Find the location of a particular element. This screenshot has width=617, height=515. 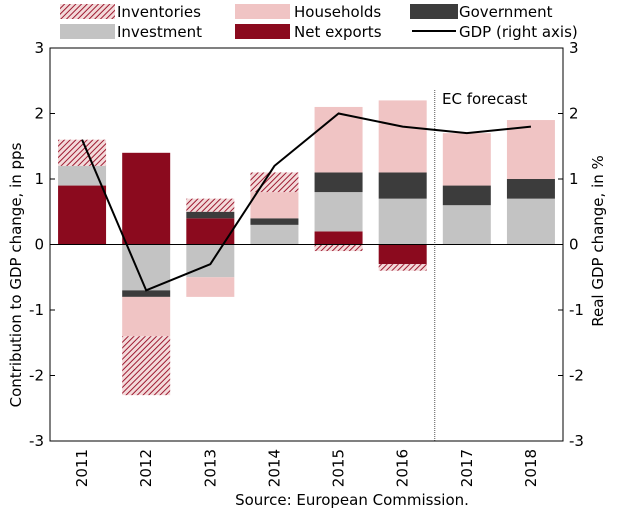

bar-households-2015 is located at coordinates (338, 139).